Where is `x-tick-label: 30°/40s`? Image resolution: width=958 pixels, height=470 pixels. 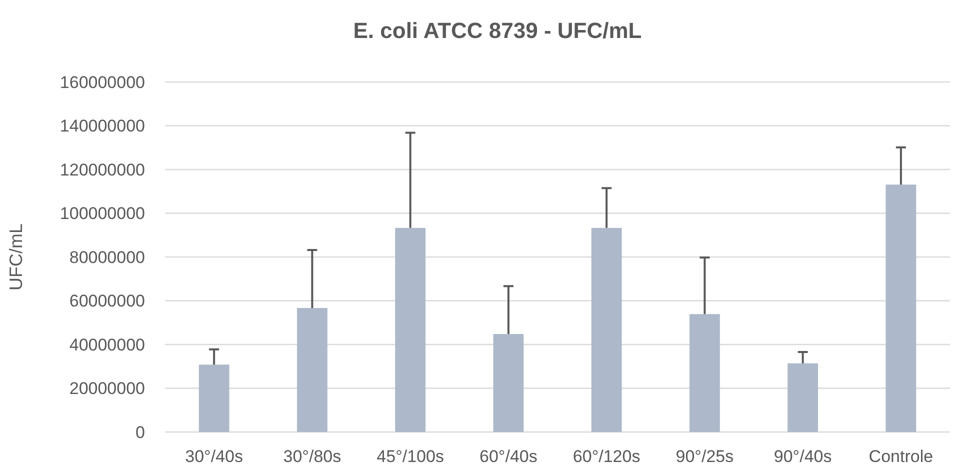
x-tick-label: 30°/40s is located at coordinates (214, 456).